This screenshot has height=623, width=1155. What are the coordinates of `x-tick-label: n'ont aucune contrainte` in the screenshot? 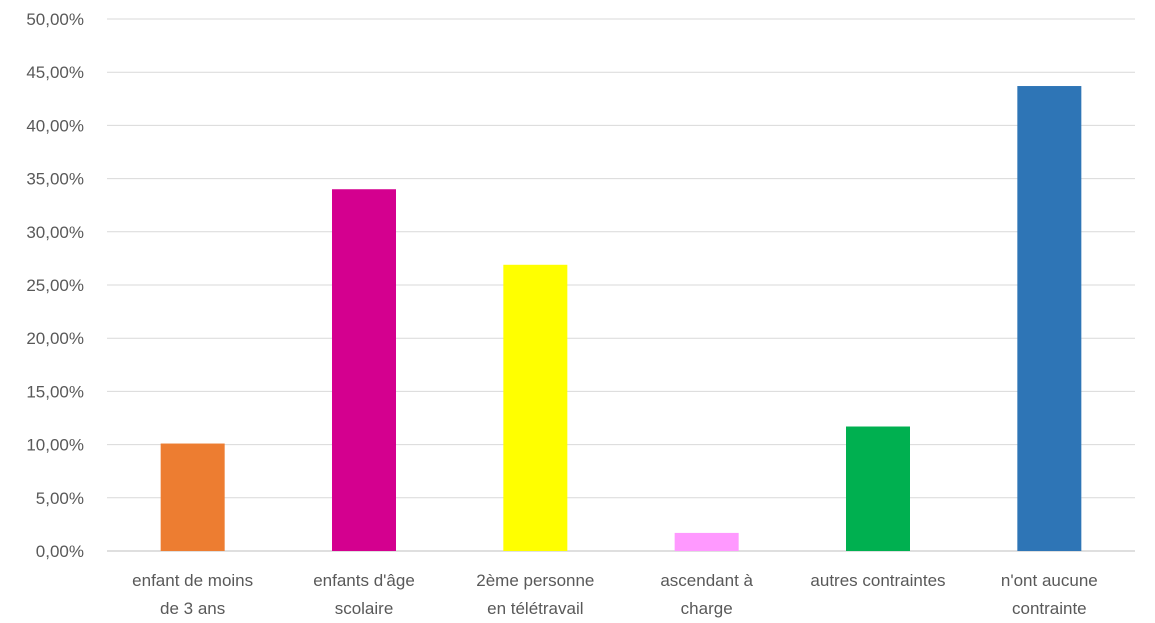 It's located at (1049, 594).